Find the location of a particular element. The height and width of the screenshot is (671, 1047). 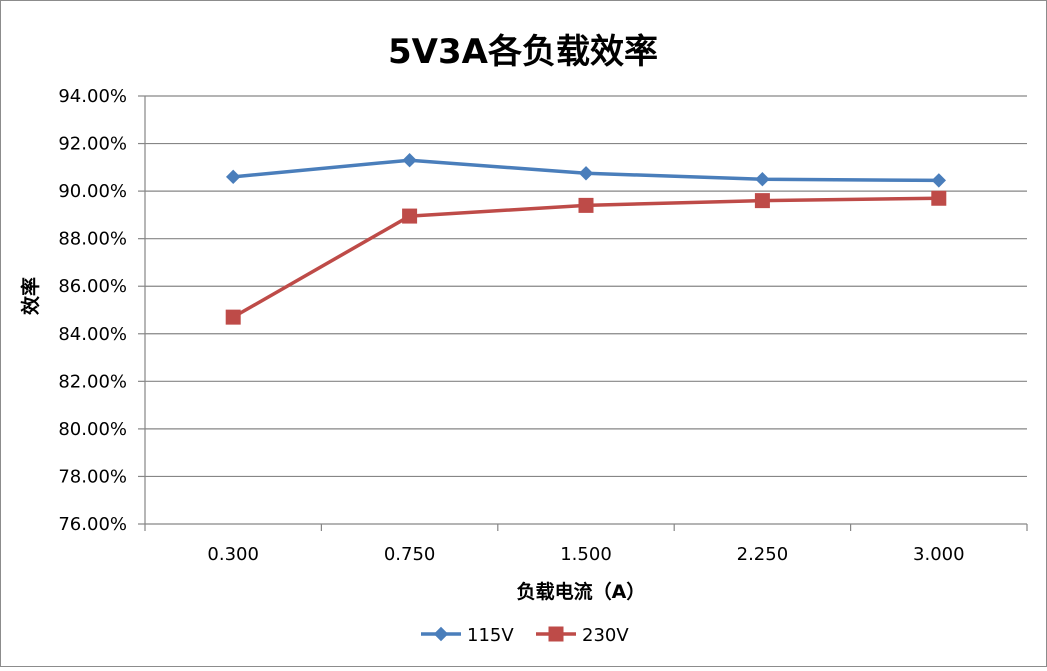

y-tick-label: 76.00% is located at coordinates (92, 524).